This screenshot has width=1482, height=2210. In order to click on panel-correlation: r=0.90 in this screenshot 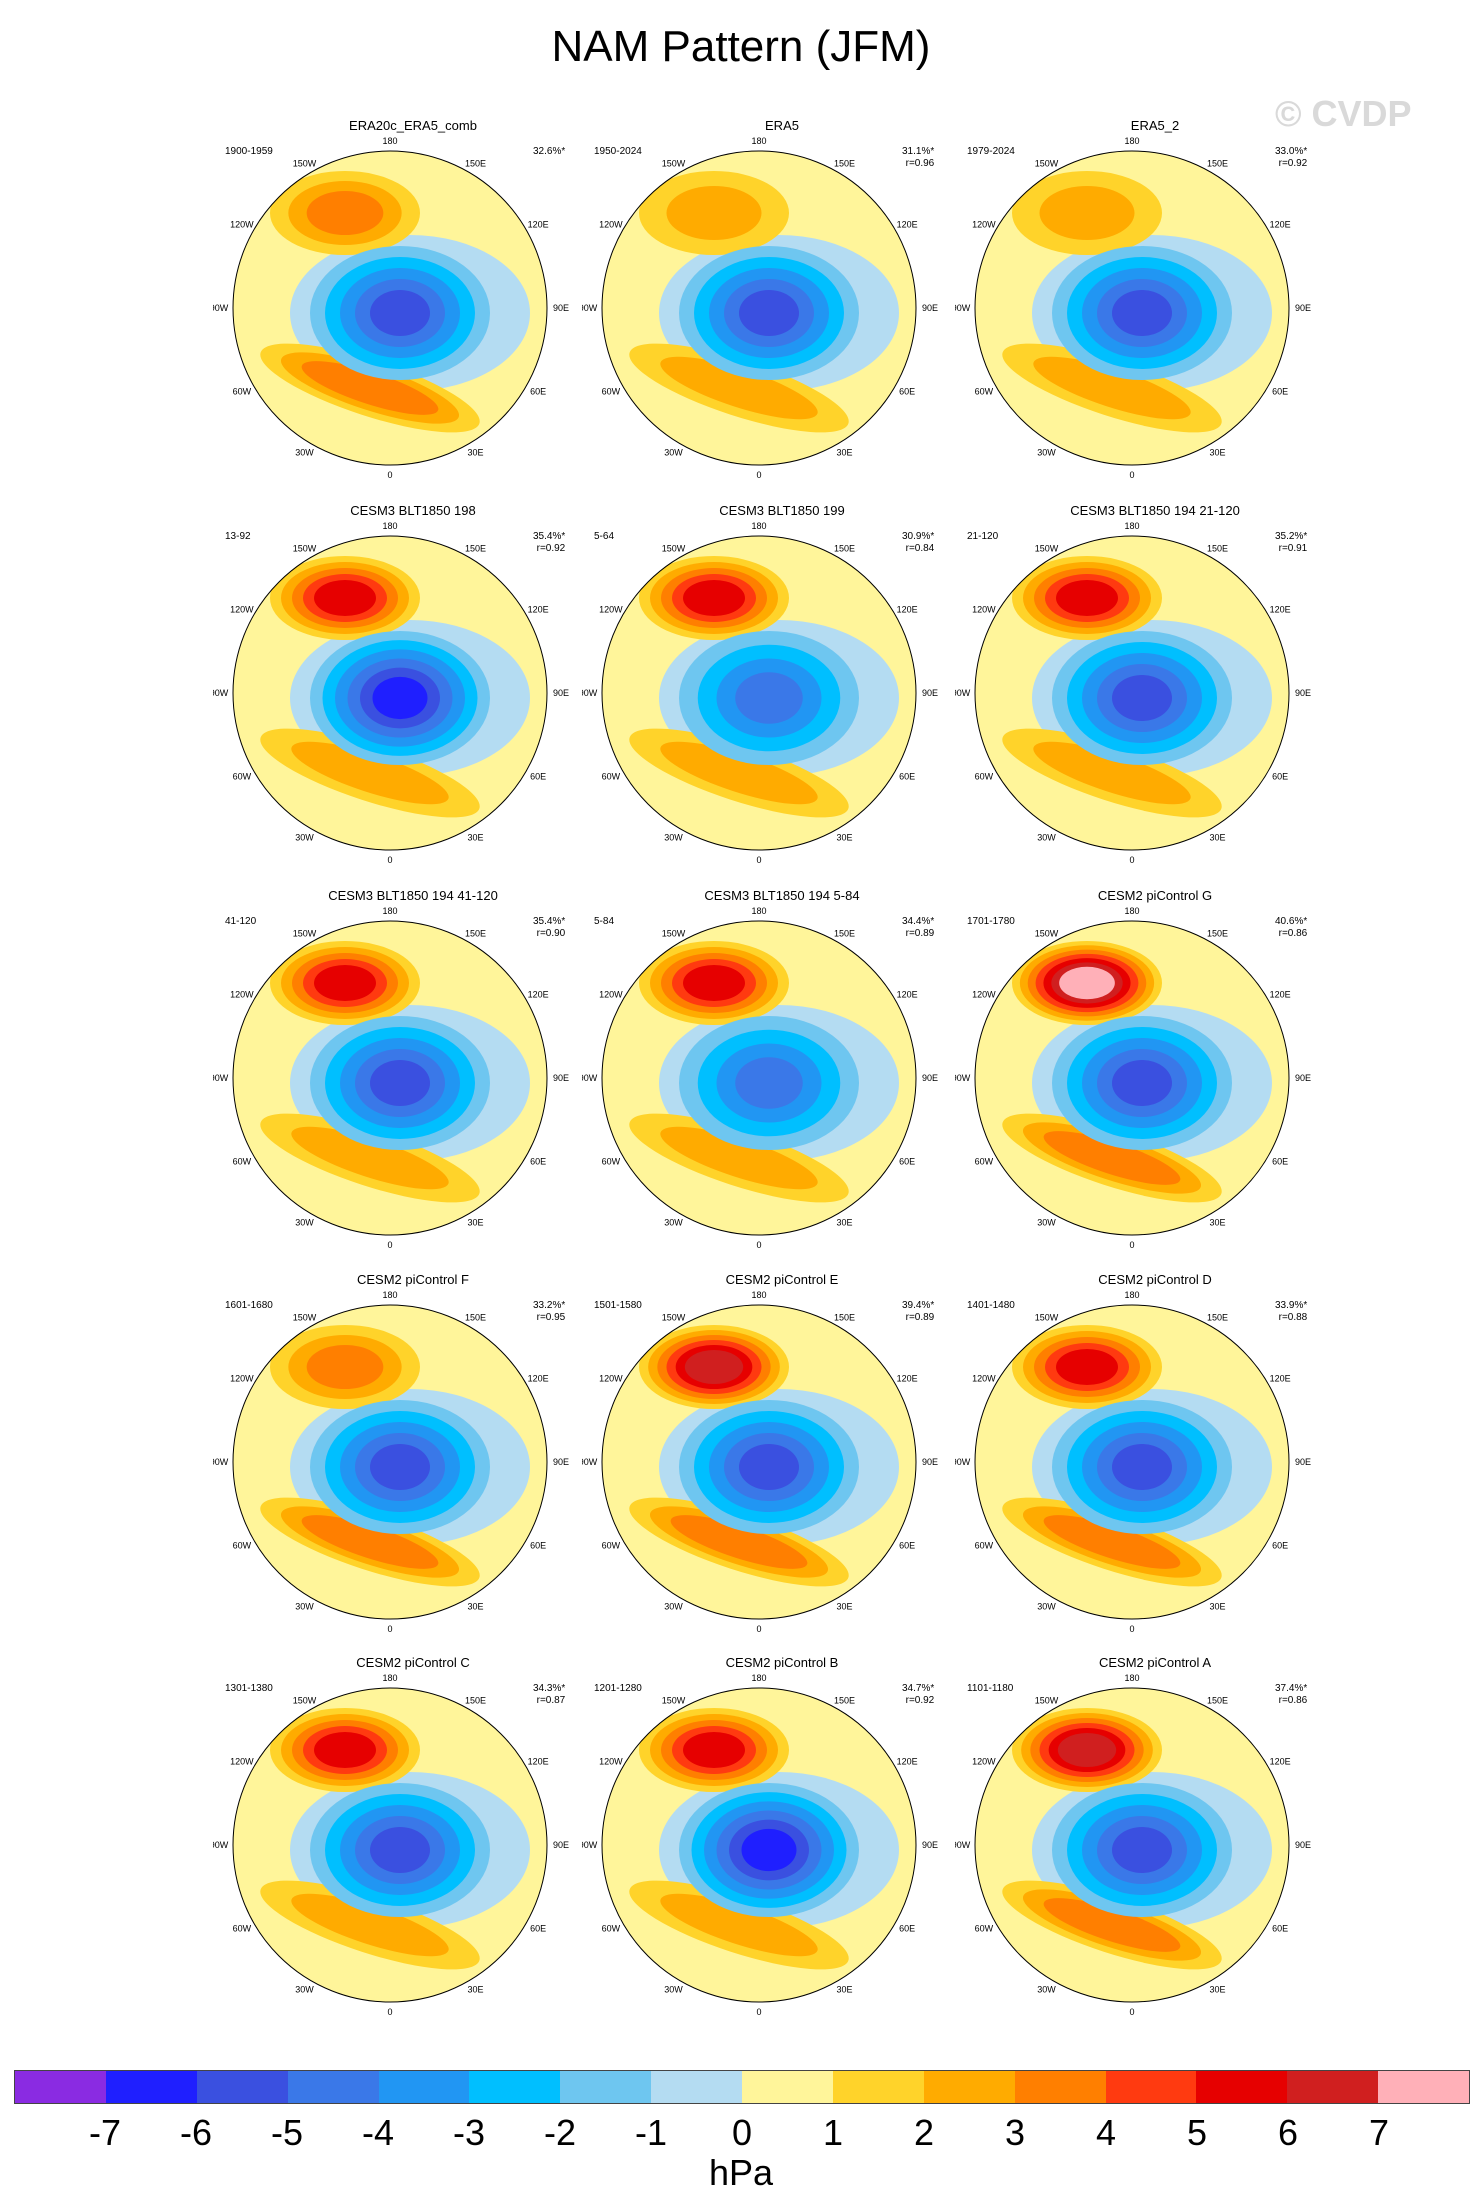, I will do `click(551, 933)`.